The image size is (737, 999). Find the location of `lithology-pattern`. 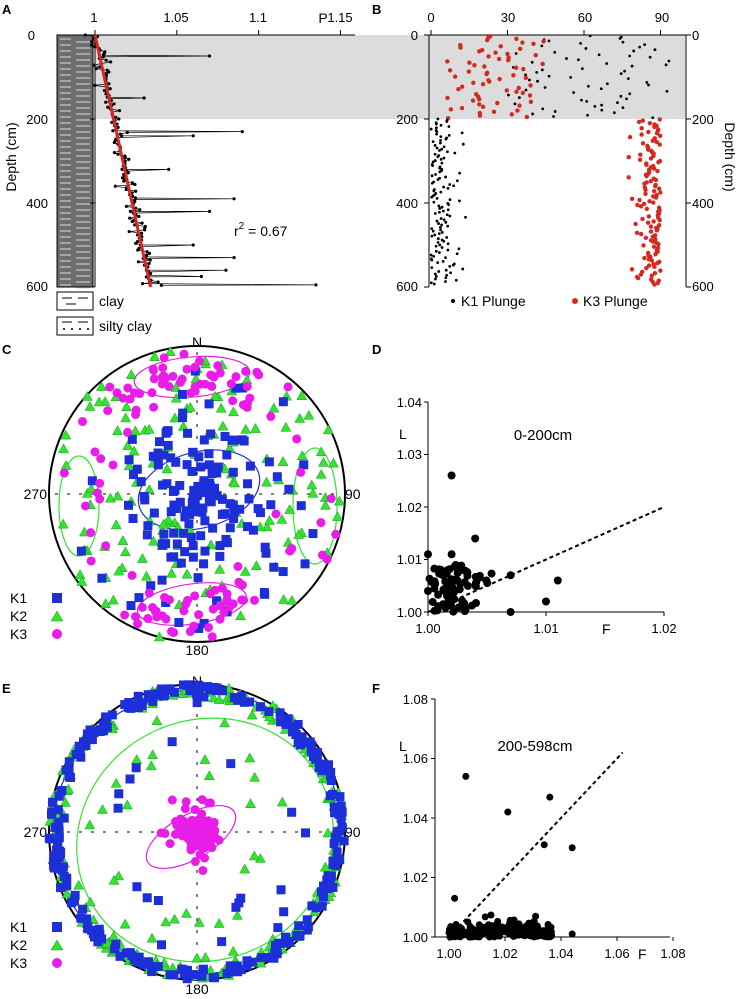

lithology-pattern is located at coordinates (75, 163).